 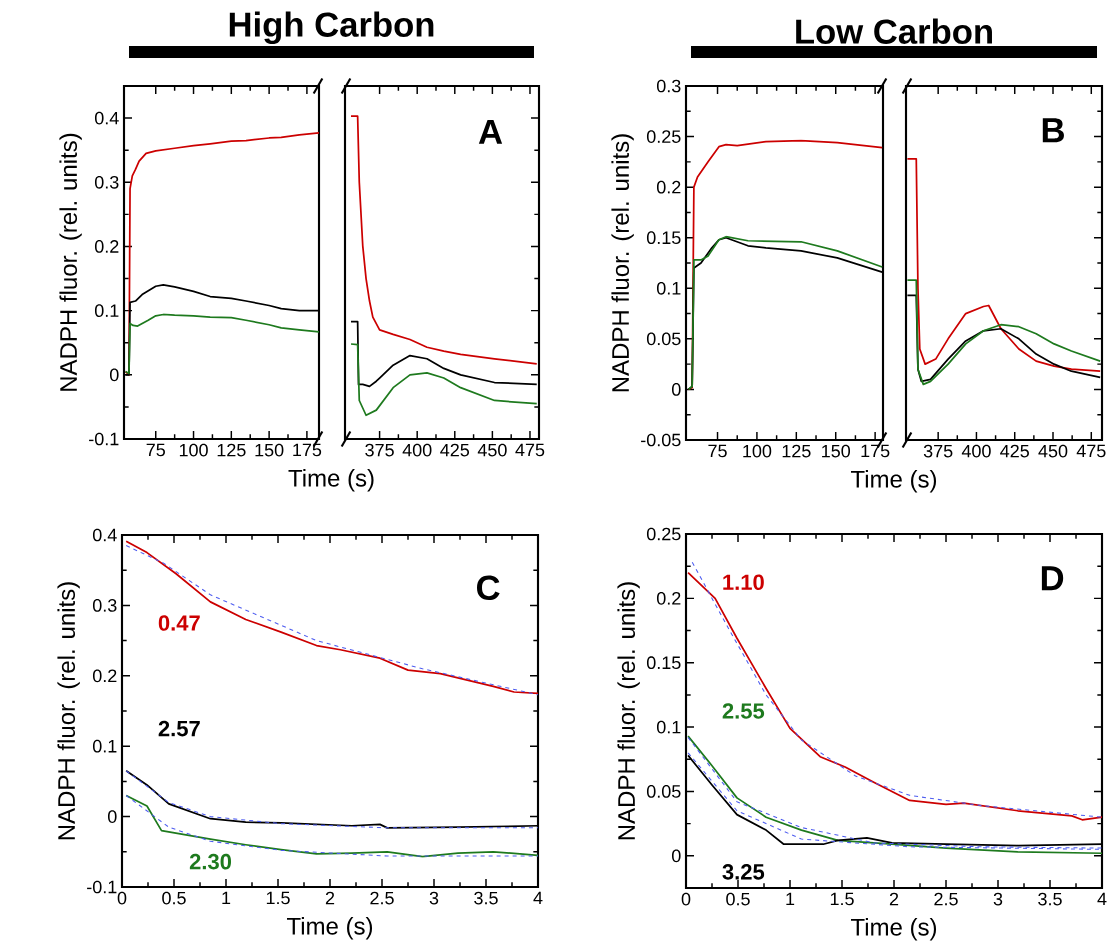 I want to click on x-tick-label: 0, so click(x=686, y=899).